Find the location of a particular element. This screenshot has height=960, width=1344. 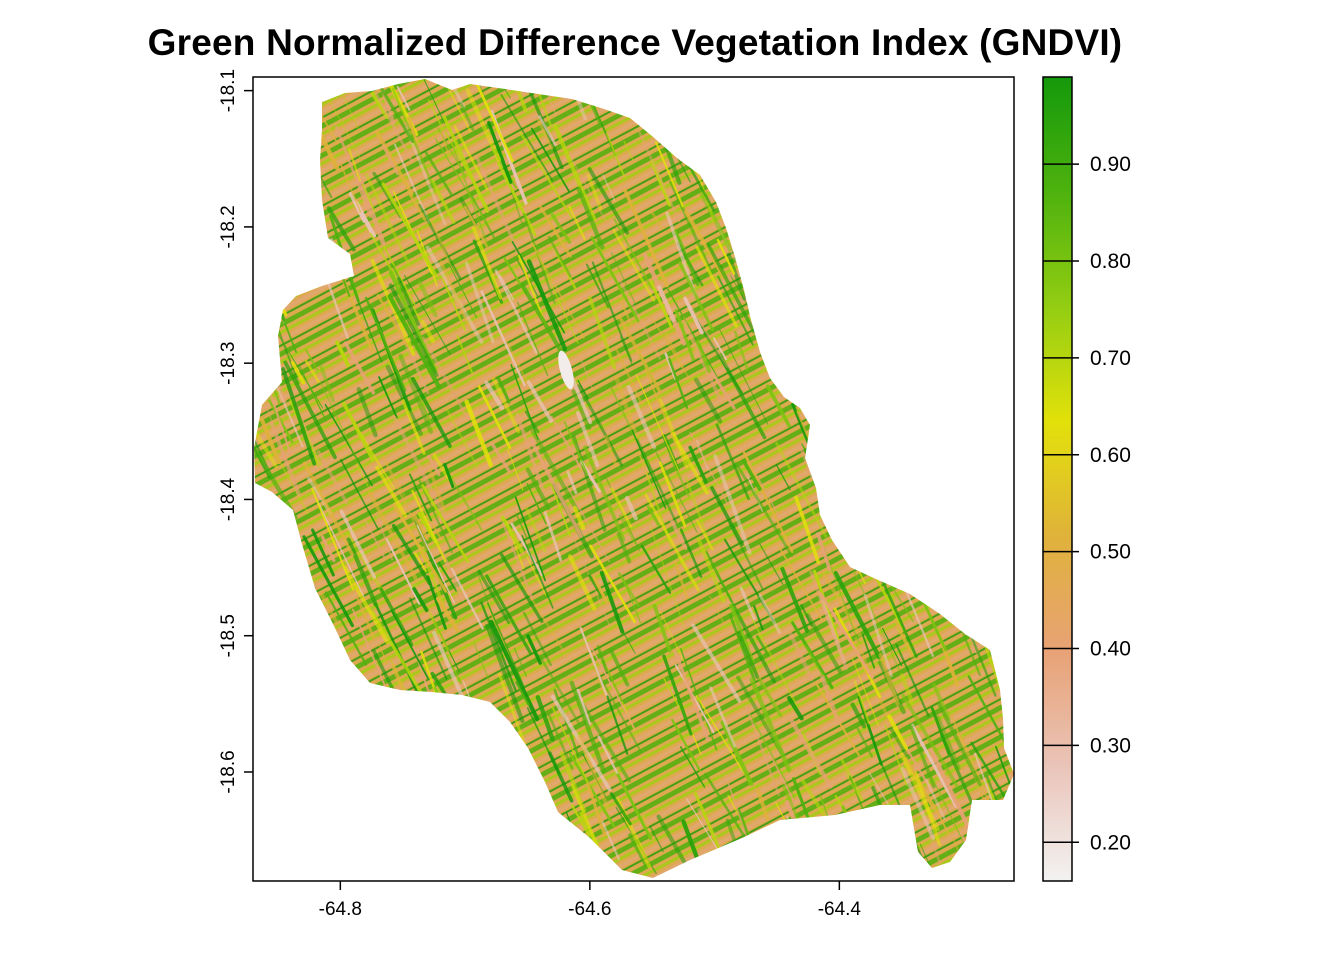

colorbar-legend: 0.20 0.30 0.40 0.50 0.60 0.70 0.80 0.90 is located at coordinates (1086, 479).